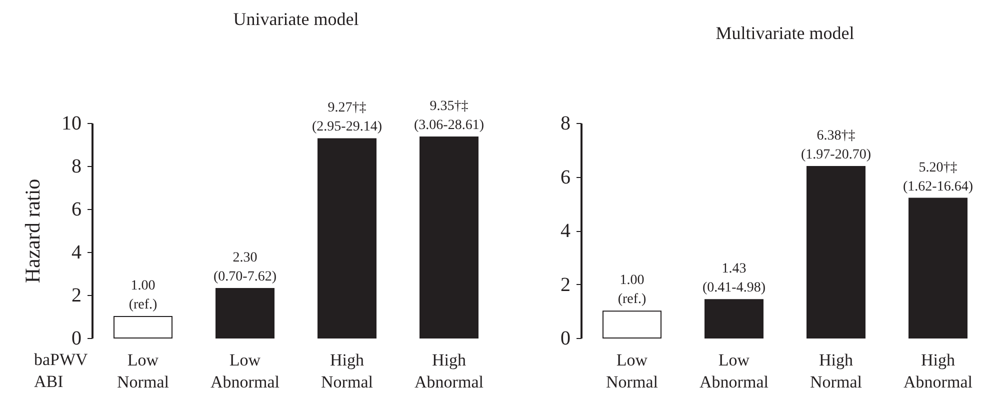 Image resolution: width=990 pixels, height=406 pixels. What do you see at coordinates (49, 381) in the screenshot?
I see `text: ABI` at bounding box center [49, 381].